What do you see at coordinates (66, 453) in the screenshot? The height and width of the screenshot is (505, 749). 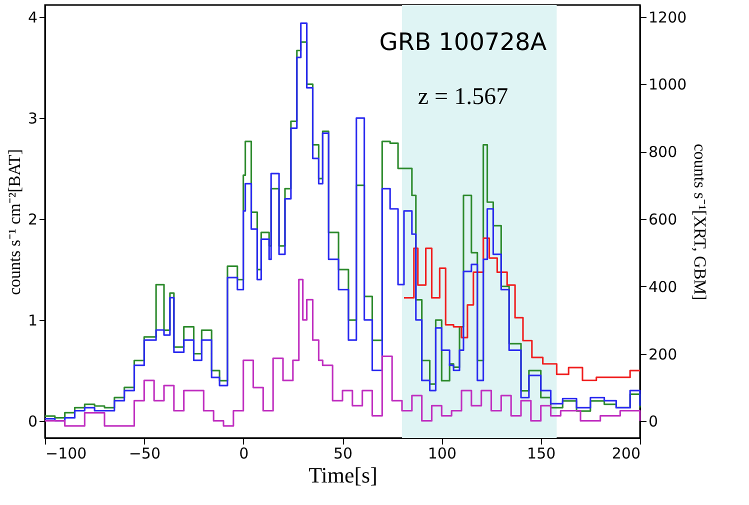 I see `x-tick-label: −100` at bounding box center [66, 453].